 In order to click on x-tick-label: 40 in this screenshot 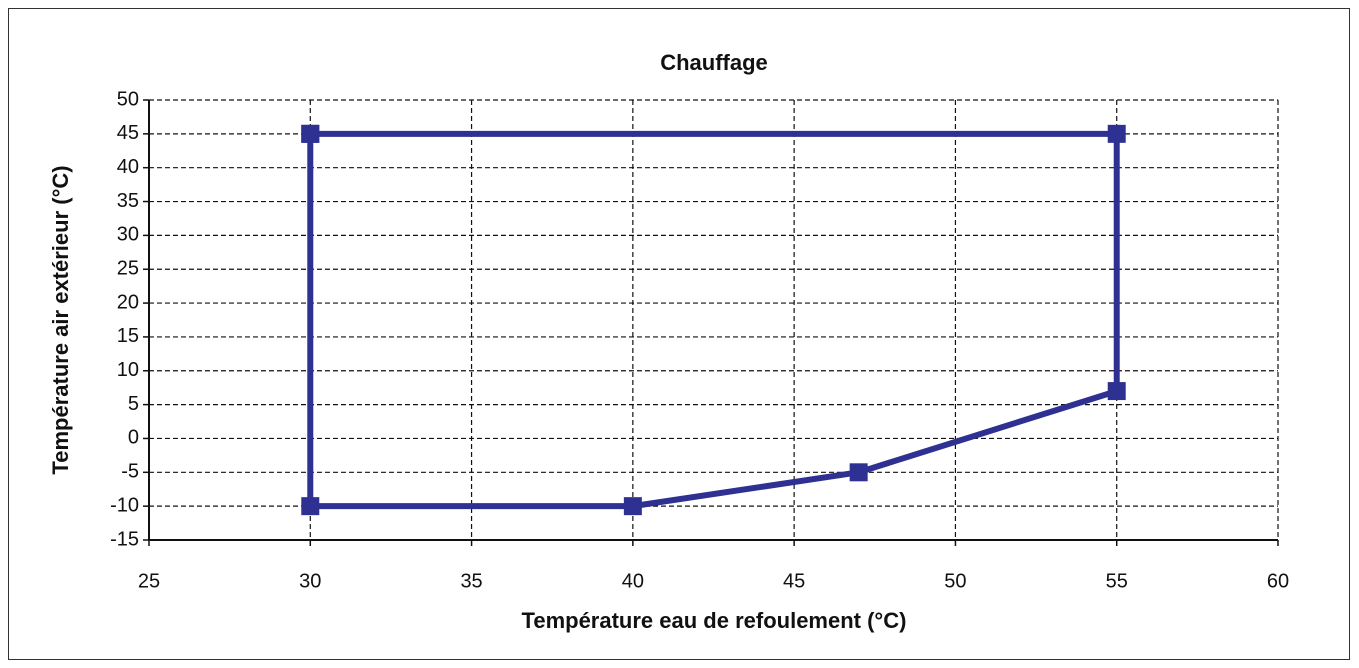, I will do `click(633, 581)`.